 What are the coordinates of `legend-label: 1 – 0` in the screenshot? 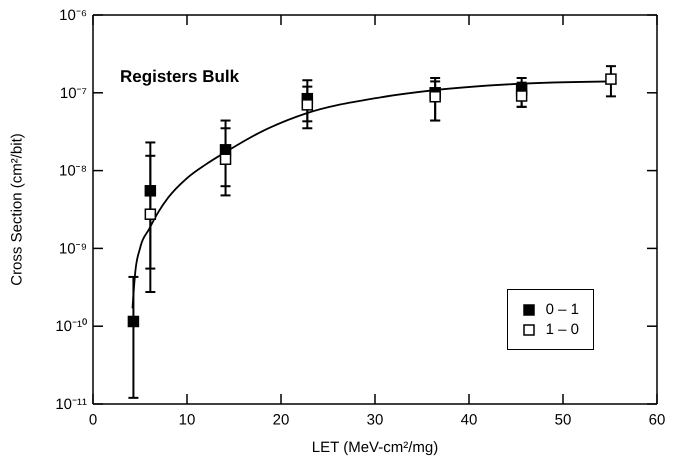 It's located at (562, 329).